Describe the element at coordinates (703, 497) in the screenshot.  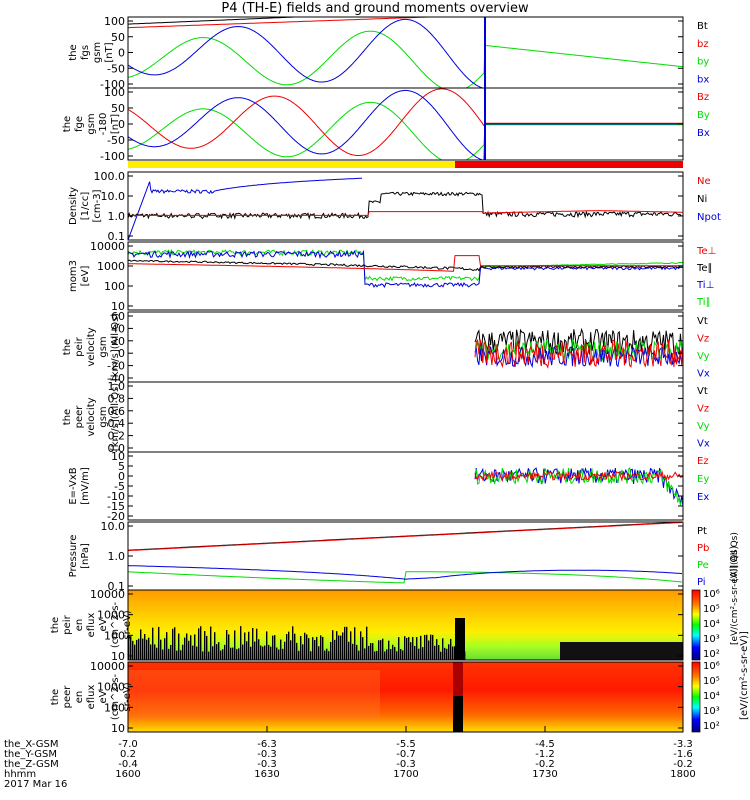
I see `legend-Ex: Ex` at that location.